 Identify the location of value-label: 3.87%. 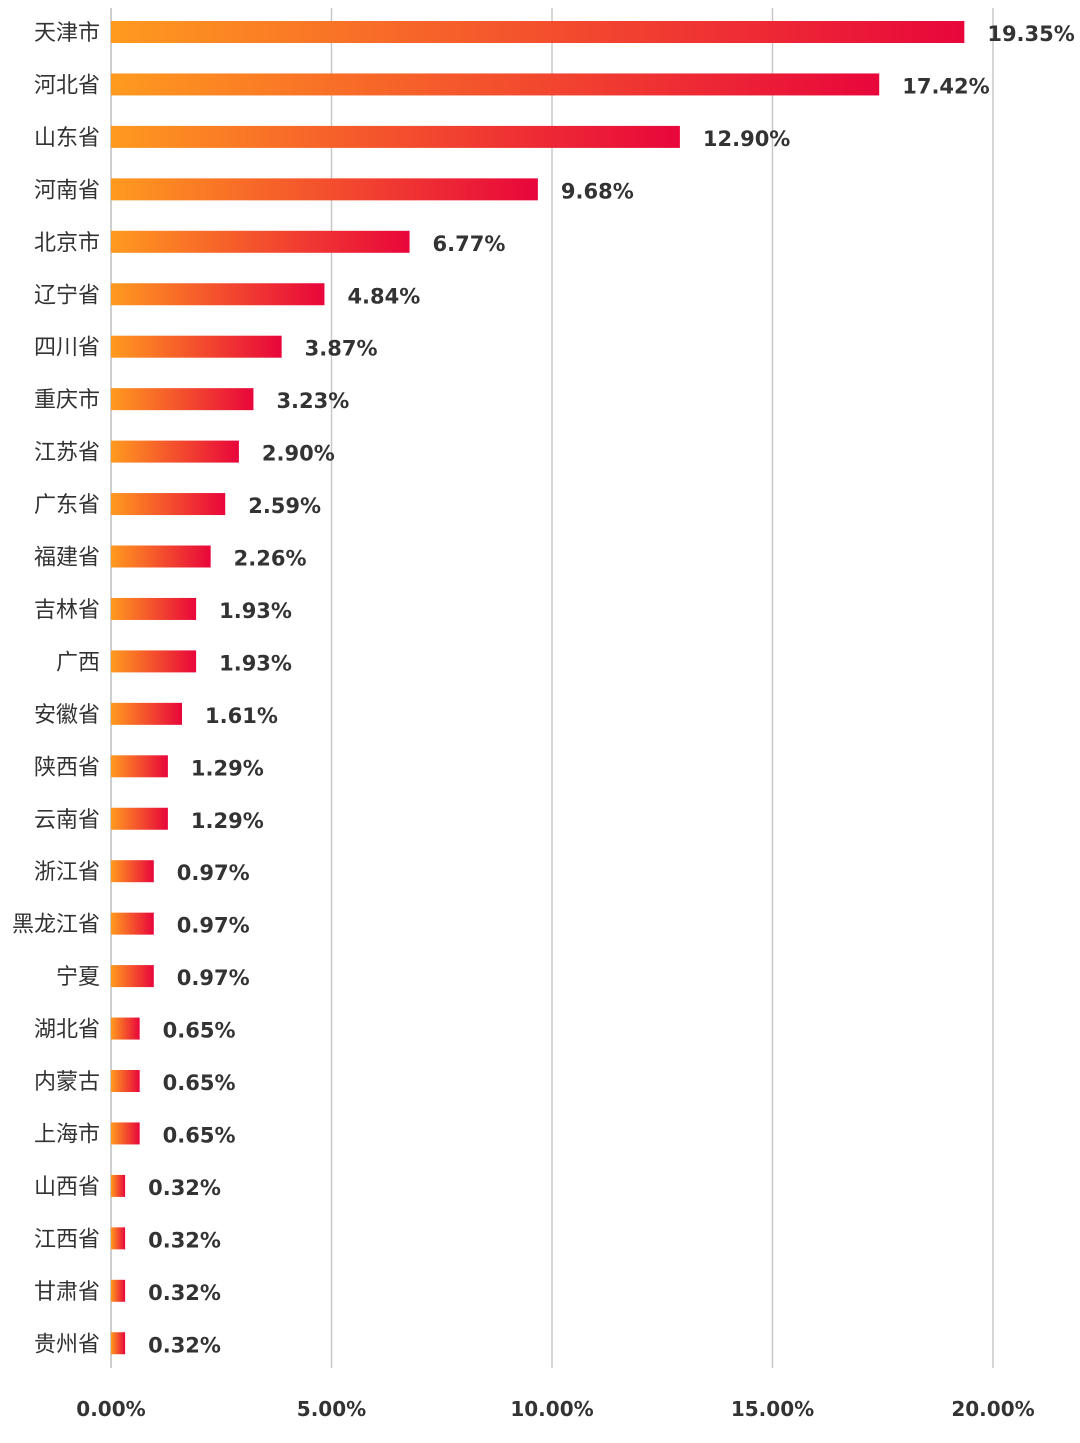
(341, 349).